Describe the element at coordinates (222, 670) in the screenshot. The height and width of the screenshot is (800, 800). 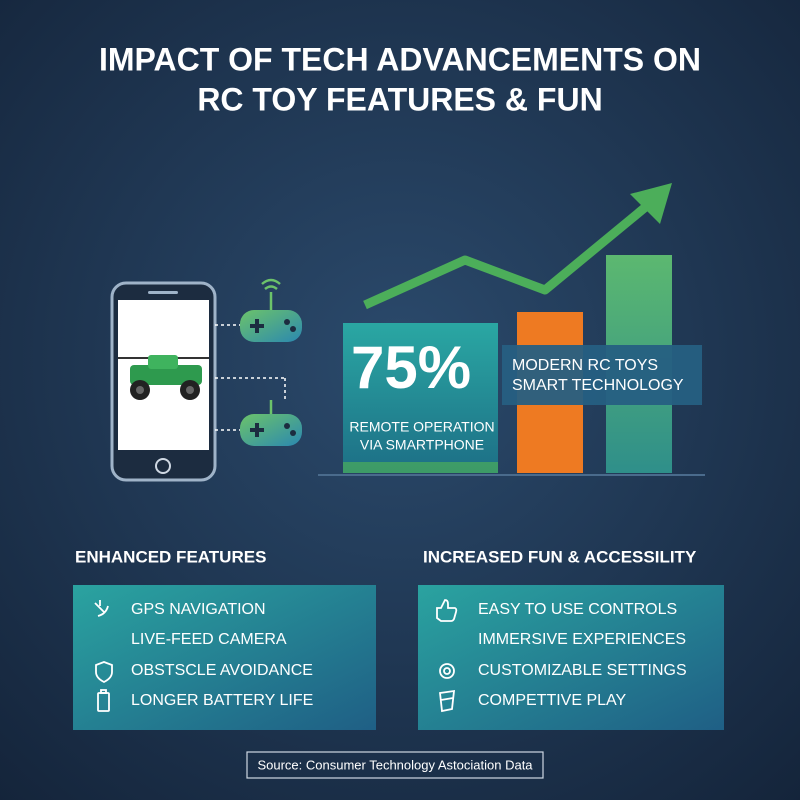
I see `list-item: OBSTSCLE AVOIDANCE` at that location.